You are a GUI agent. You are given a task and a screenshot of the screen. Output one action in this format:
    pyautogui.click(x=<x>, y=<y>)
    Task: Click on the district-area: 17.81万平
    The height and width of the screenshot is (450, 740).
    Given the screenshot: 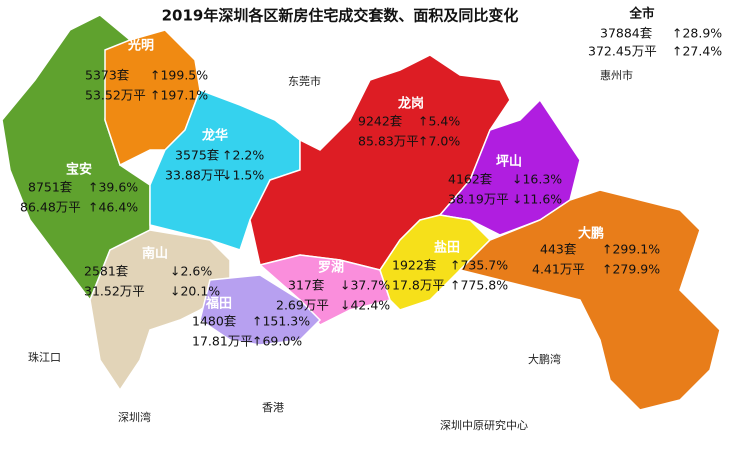 What is the action you would take?
    pyautogui.click(x=222, y=341)
    